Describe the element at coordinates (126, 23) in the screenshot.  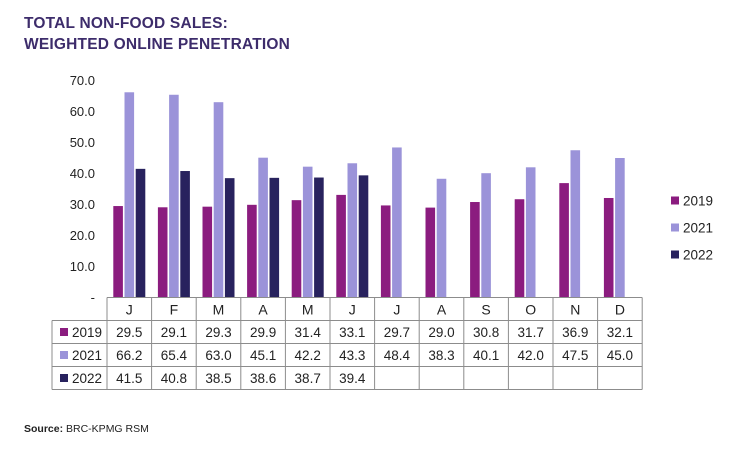
I see `chart-title-line1: TOTAL NON-FOOD SALES:` at that location.